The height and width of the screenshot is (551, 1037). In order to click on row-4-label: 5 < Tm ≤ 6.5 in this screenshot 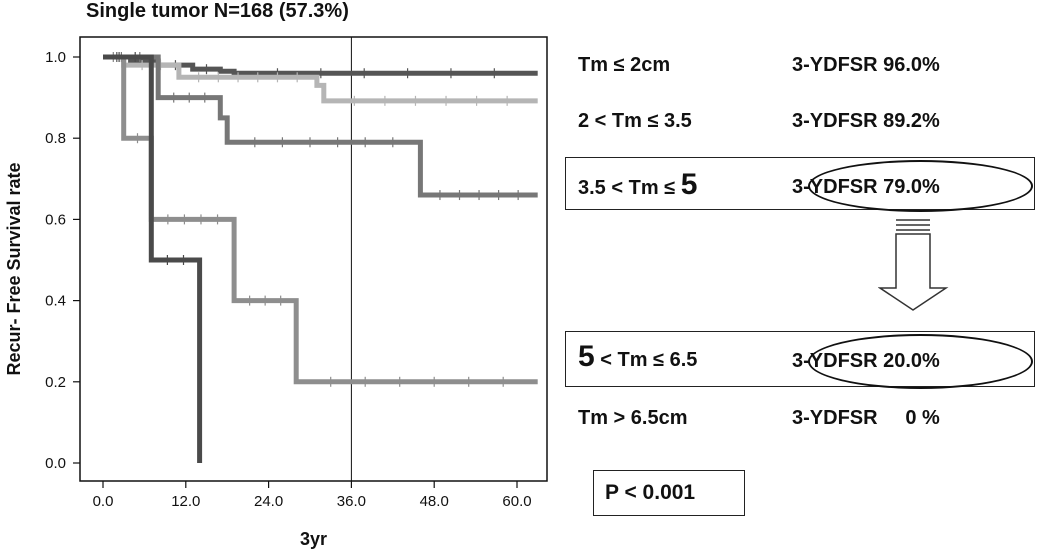, I will do `click(638, 356)`.